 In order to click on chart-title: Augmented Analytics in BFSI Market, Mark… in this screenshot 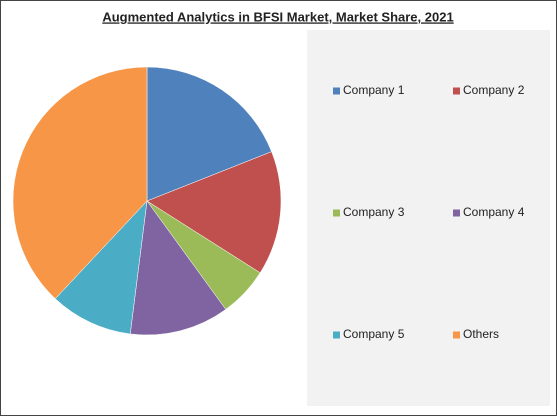, I will do `click(277, 16)`.